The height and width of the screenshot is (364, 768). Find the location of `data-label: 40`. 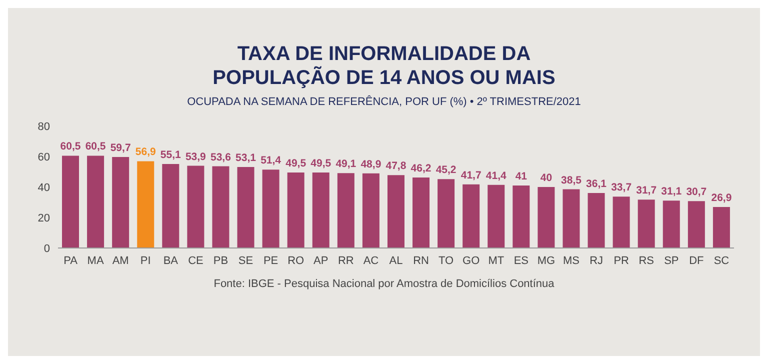

data-label: 40 is located at coordinates (546, 178).